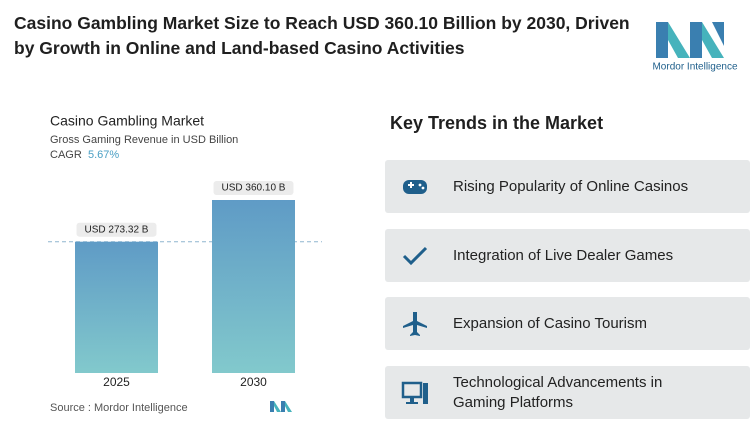  I want to click on cagr-label: CAGR, so click(66, 155).